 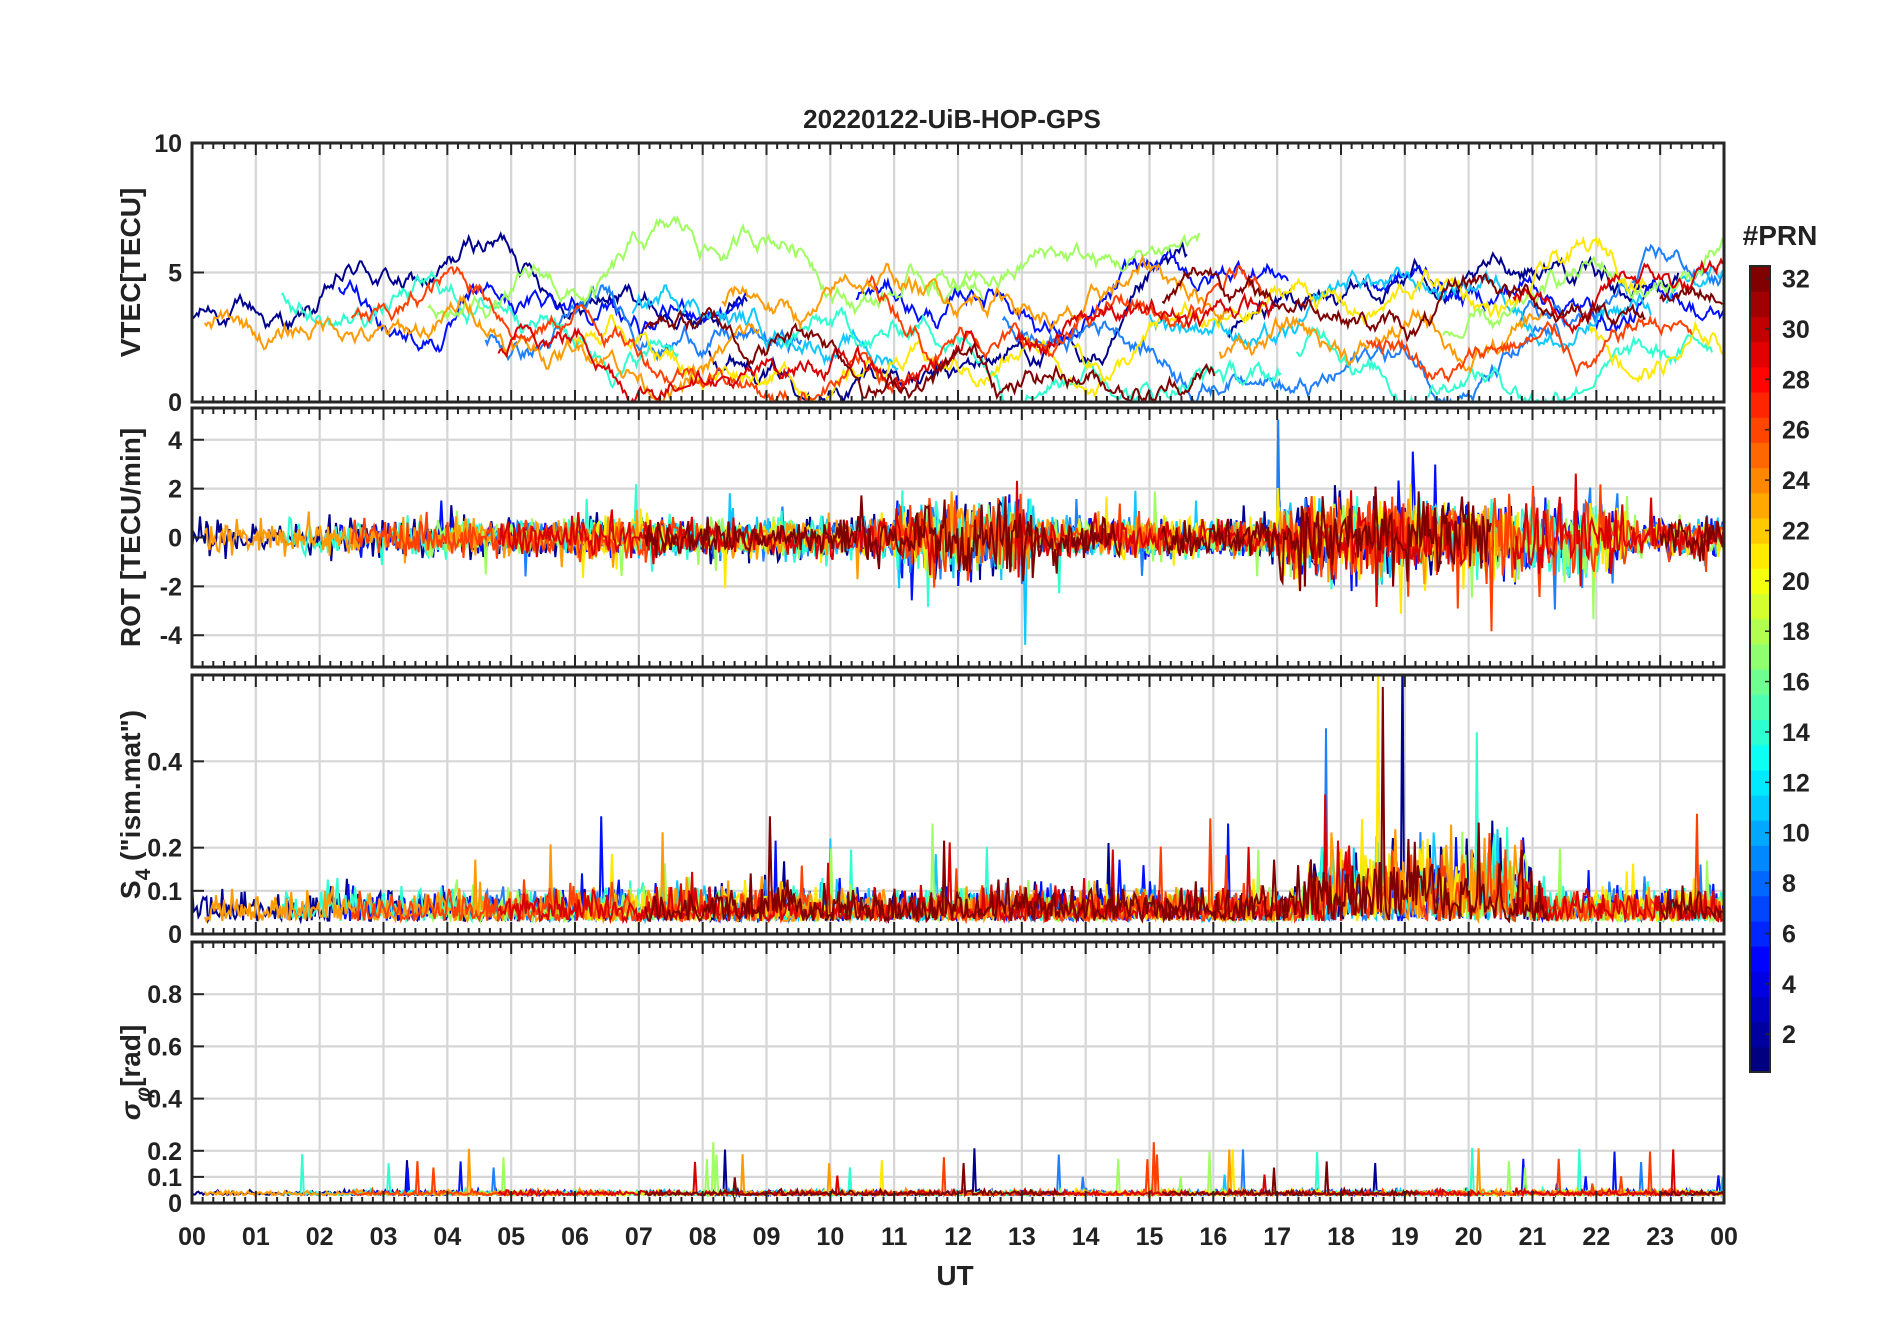 What do you see at coordinates (1789, 884) in the screenshot?
I see `colorbar-tick-label: 8` at bounding box center [1789, 884].